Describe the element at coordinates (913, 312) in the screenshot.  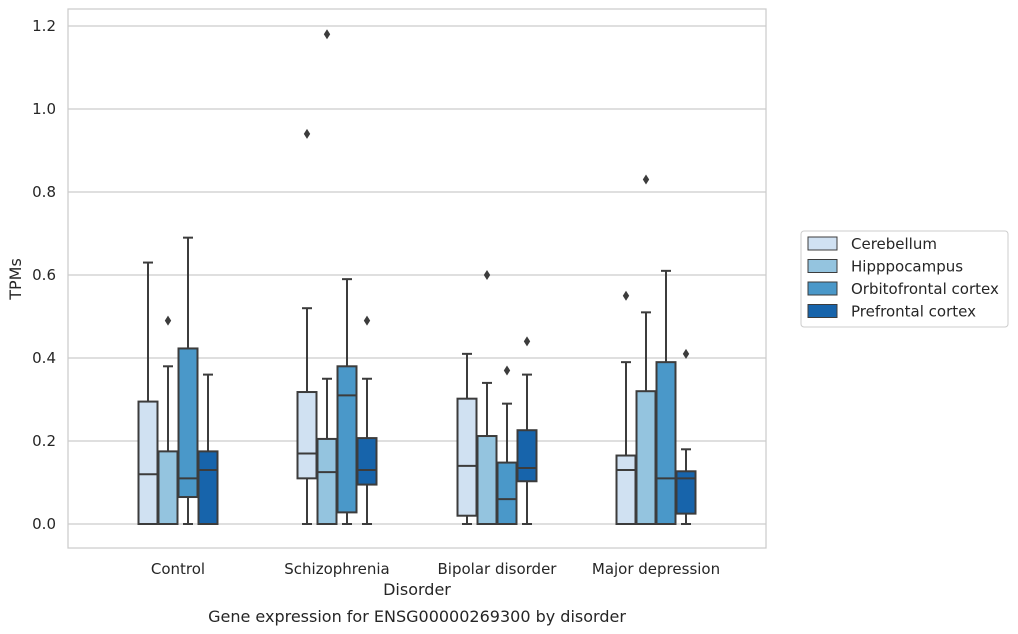
I see `legend-label: Prefrontal cortex` at that location.